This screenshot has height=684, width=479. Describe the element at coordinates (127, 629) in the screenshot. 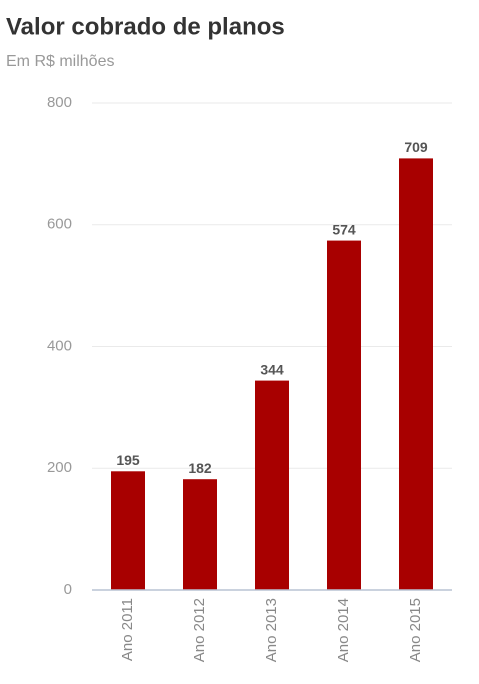

I see `x-tick-label: Ano 2011` at that location.